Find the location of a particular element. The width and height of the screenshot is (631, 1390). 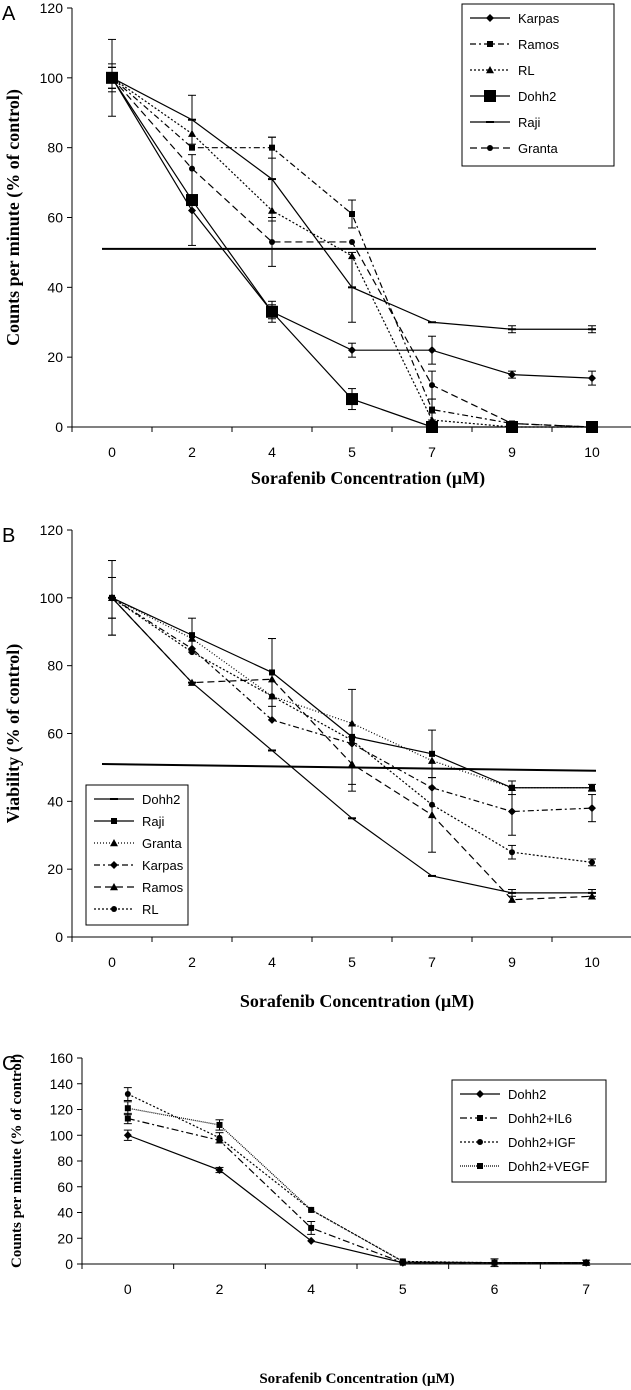

legend-entry: Dohh2+IL6 is located at coordinates (540, 1118).